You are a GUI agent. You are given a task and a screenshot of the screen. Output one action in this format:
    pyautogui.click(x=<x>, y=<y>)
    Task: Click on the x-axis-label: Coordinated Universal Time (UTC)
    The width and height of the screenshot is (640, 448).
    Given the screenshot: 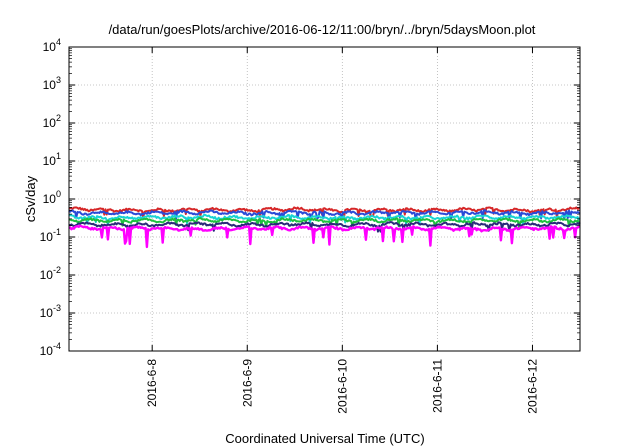 What is the action you would take?
    pyautogui.click(x=324, y=438)
    